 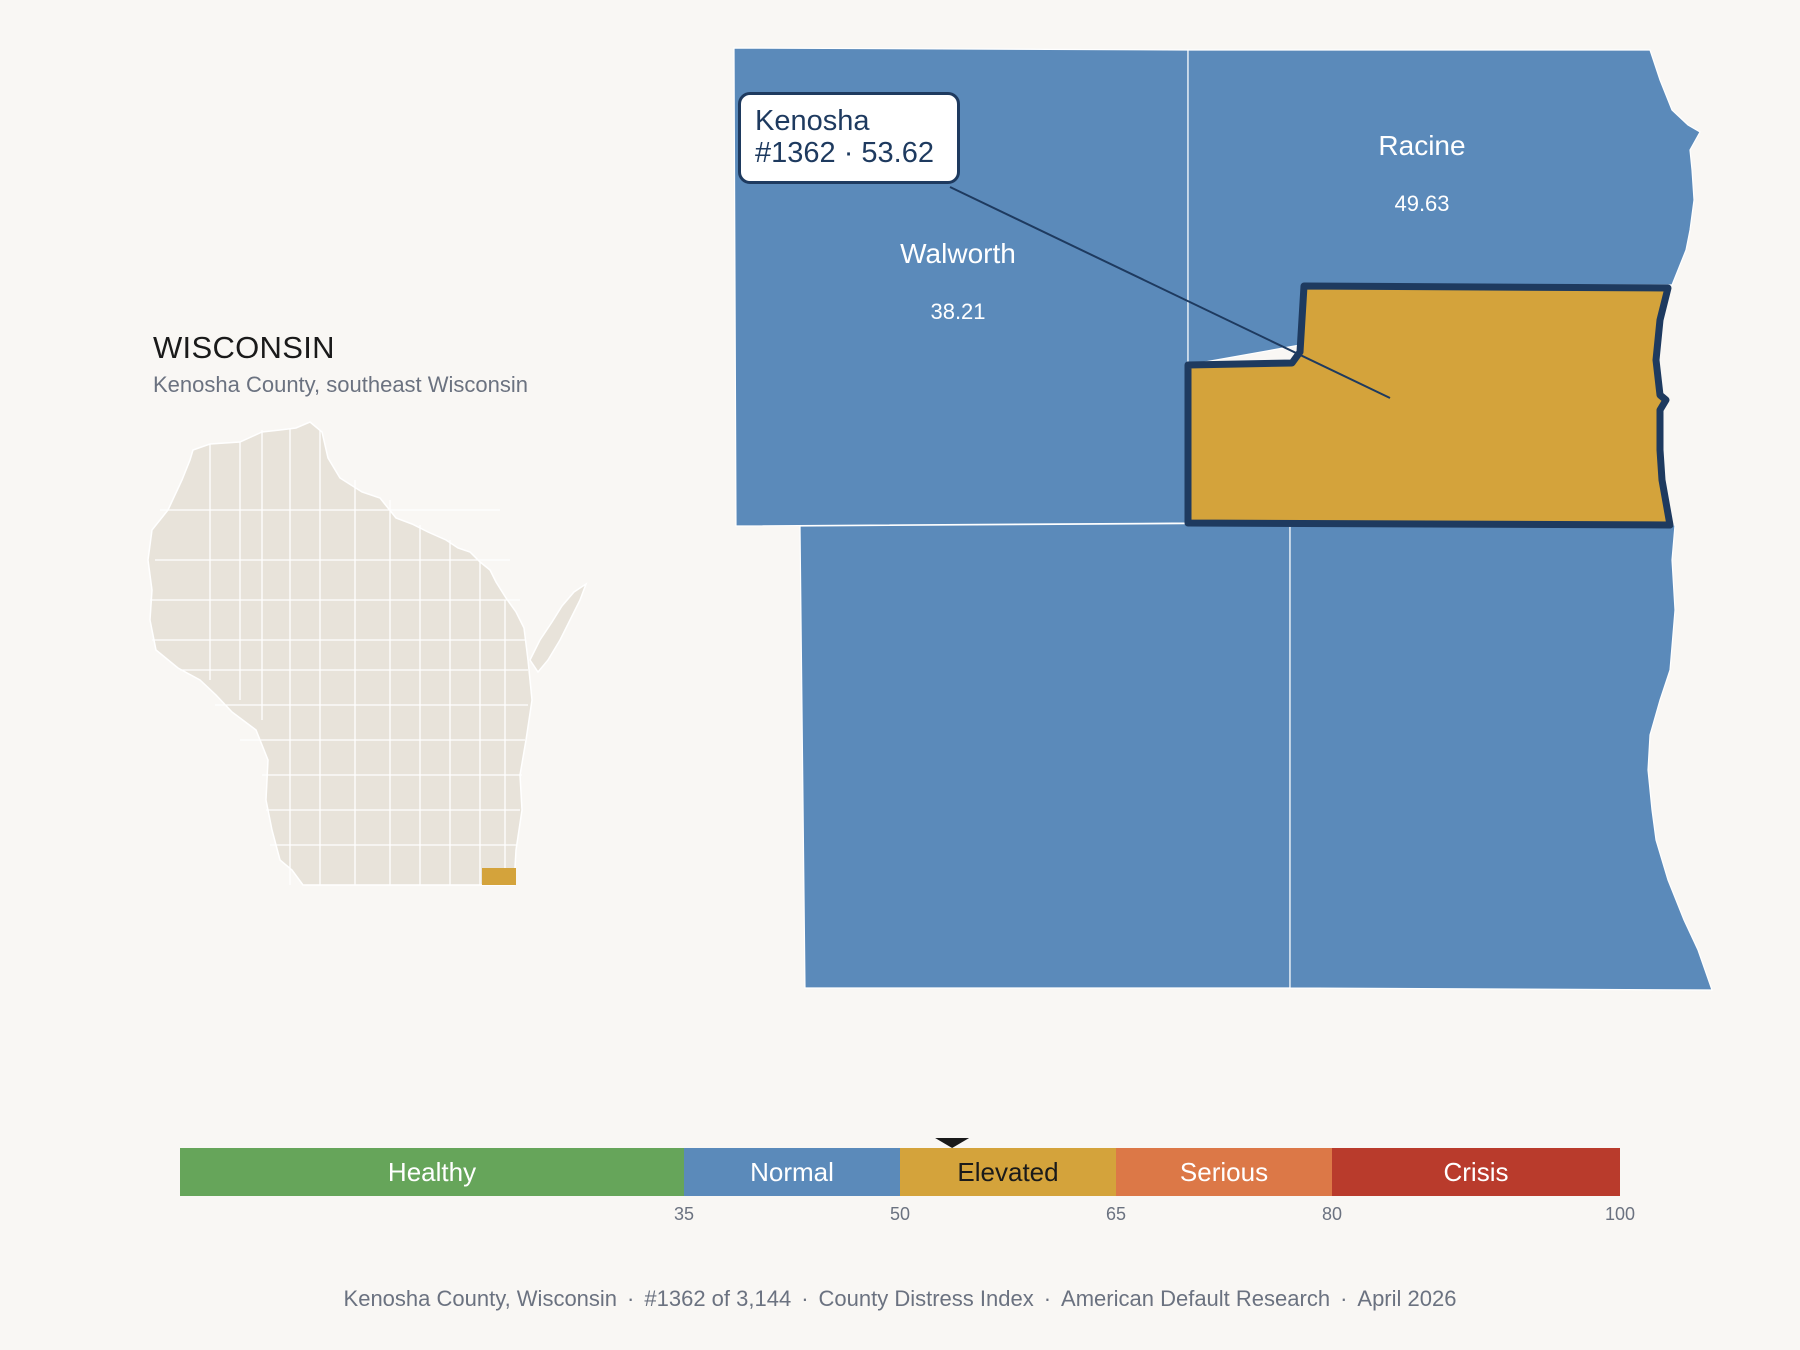 What do you see at coordinates (1429, 405) in the screenshot?
I see `county-kenosha` at bounding box center [1429, 405].